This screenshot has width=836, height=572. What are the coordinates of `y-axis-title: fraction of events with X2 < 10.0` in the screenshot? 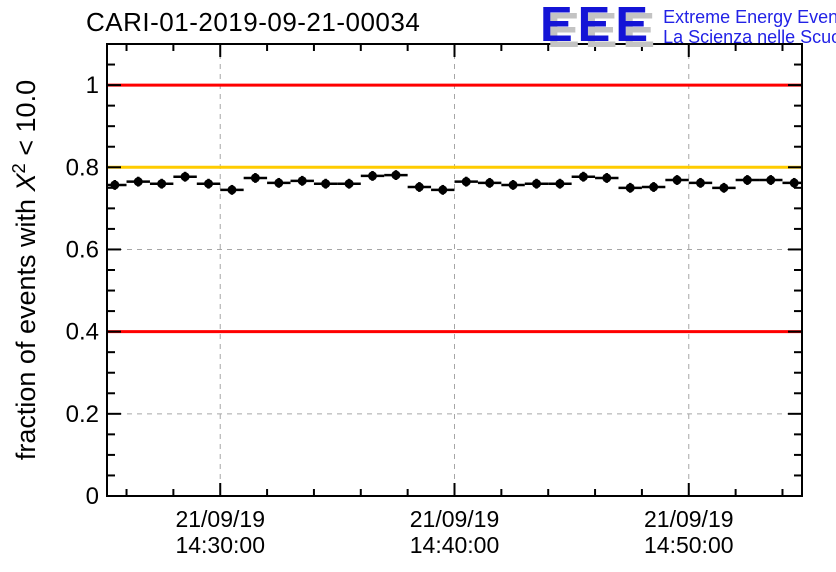 It's located at (20, 270).